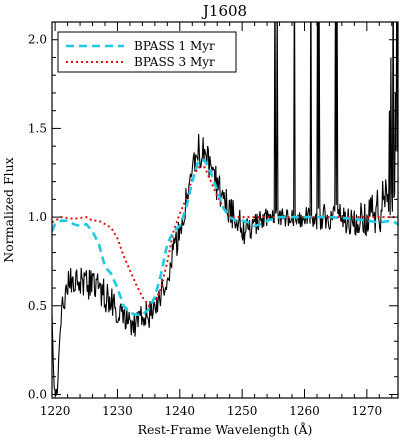 The image size is (400, 440). What do you see at coordinates (174, 62) in the screenshot?
I see `legend-label-bpass-3-myr: BPASS 3 Myr` at bounding box center [174, 62].